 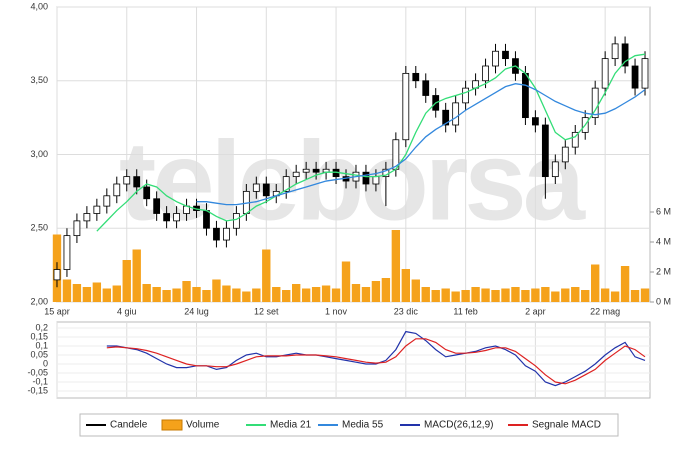 I want to click on x-tick-label: 11 feb, so click(x=465, y=311).